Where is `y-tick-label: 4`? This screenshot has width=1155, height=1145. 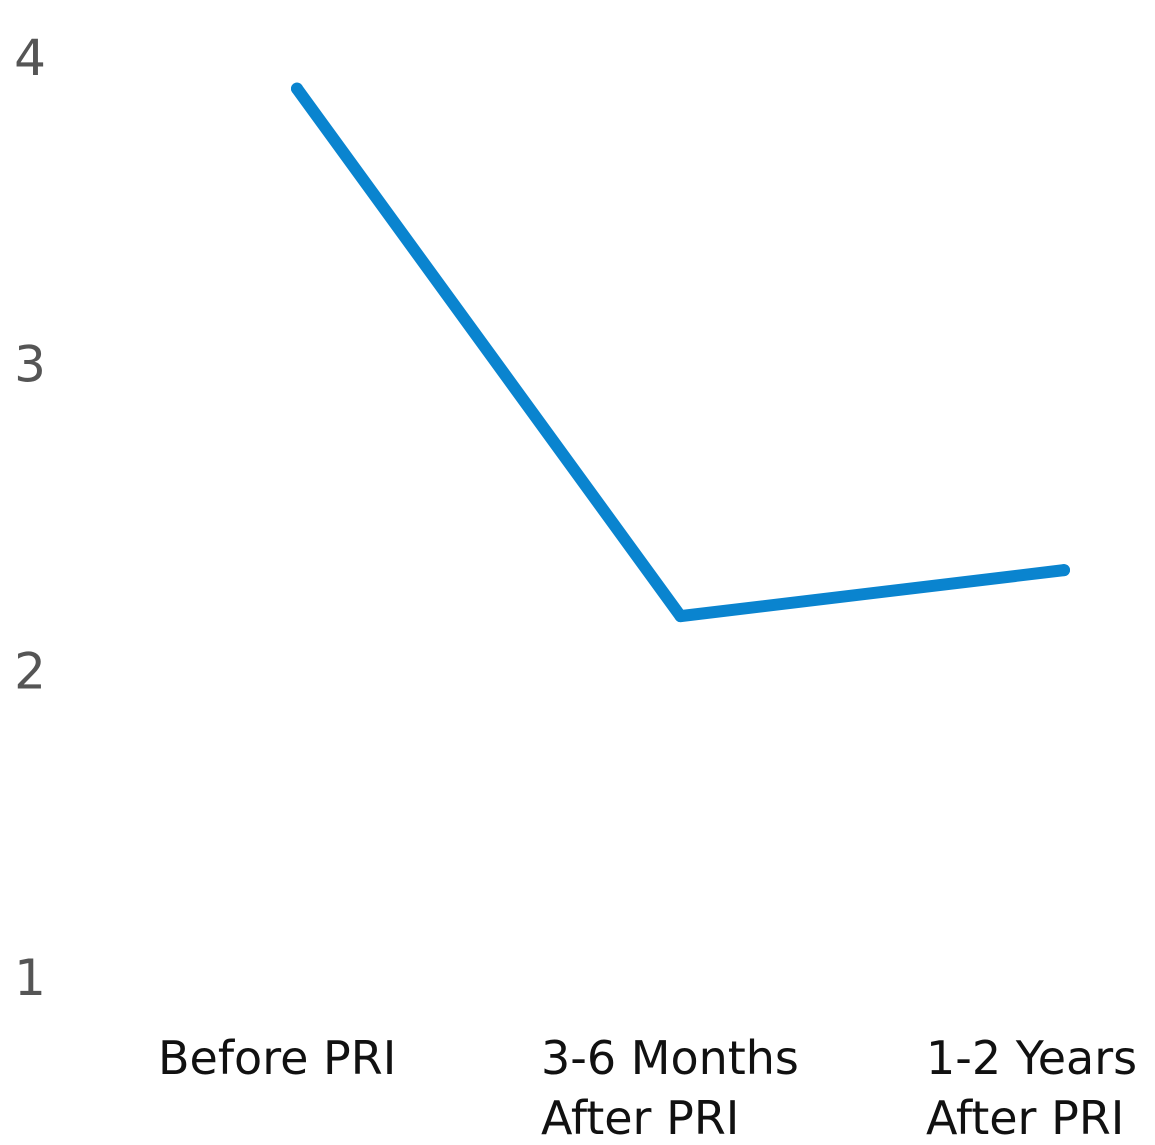 y-tick-label: 4 is located at coordinates (30, 58).